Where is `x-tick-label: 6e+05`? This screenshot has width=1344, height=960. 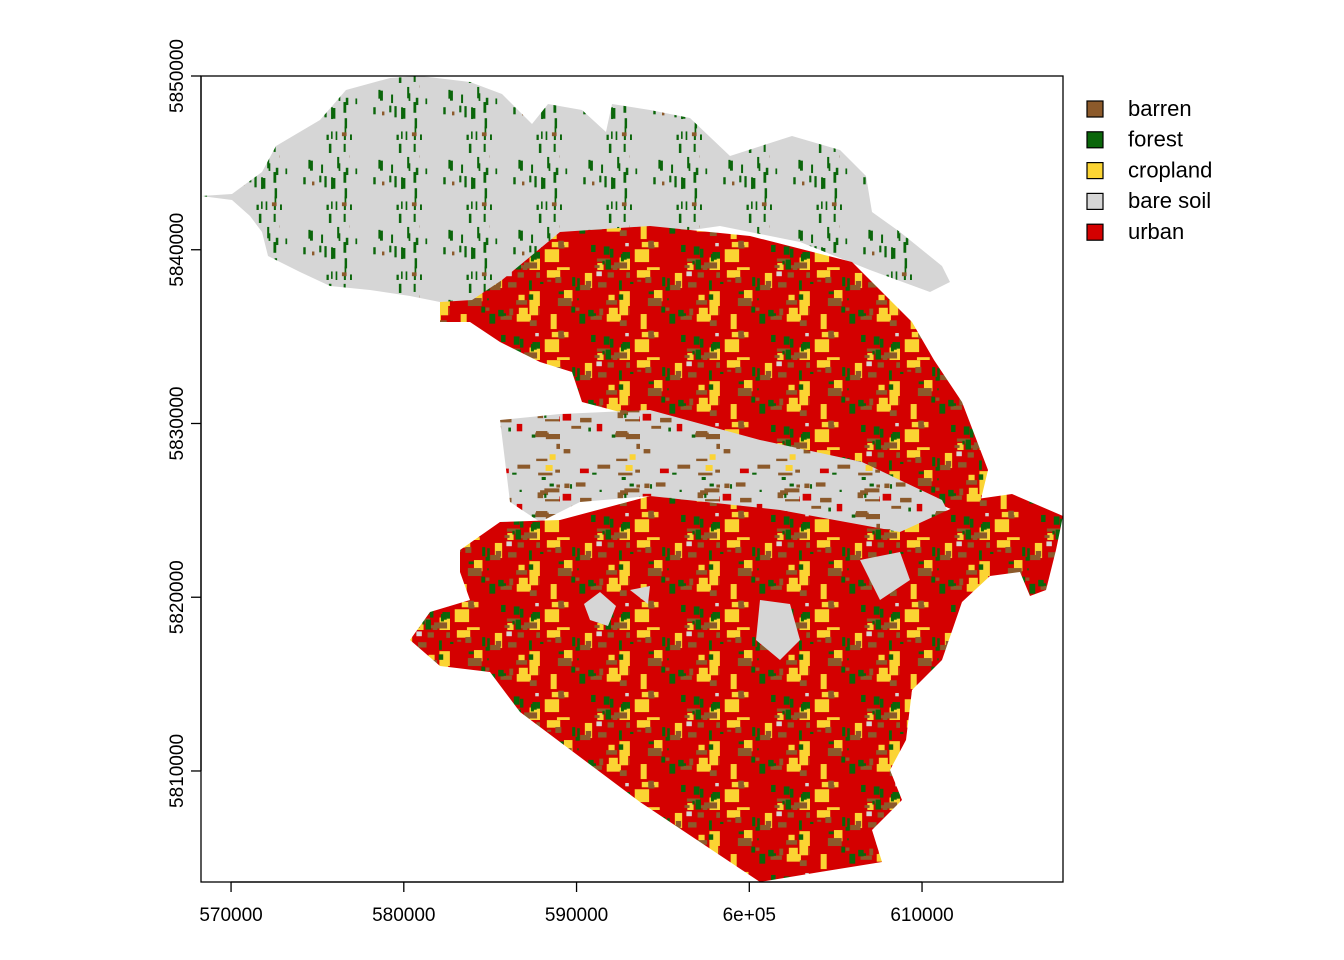
x-tick-label: 6e+05 is located at coordinates (749, 915).